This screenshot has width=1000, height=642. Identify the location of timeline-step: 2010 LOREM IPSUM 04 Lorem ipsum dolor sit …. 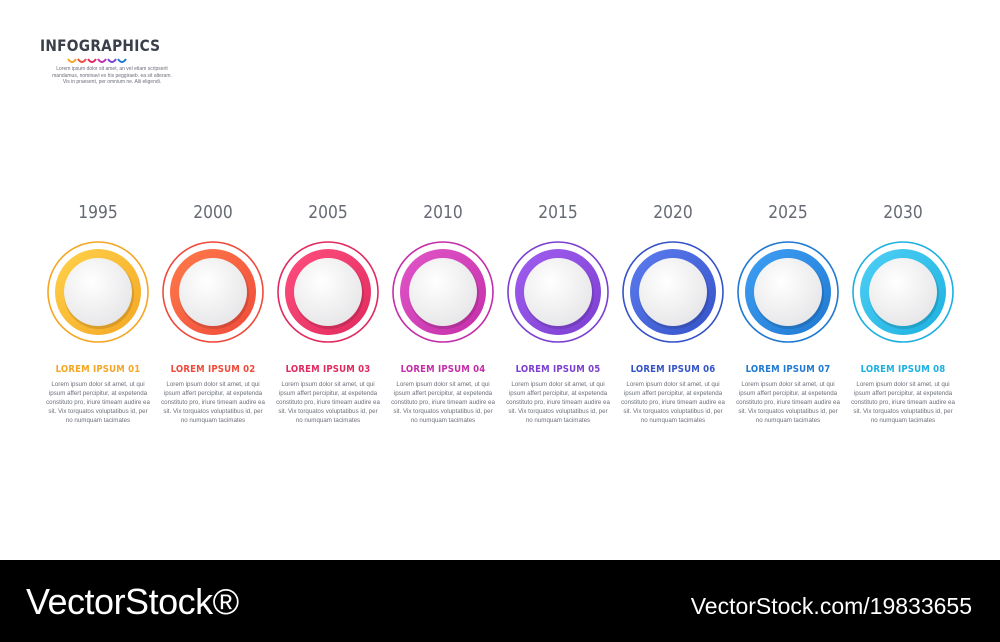
(443, 313).